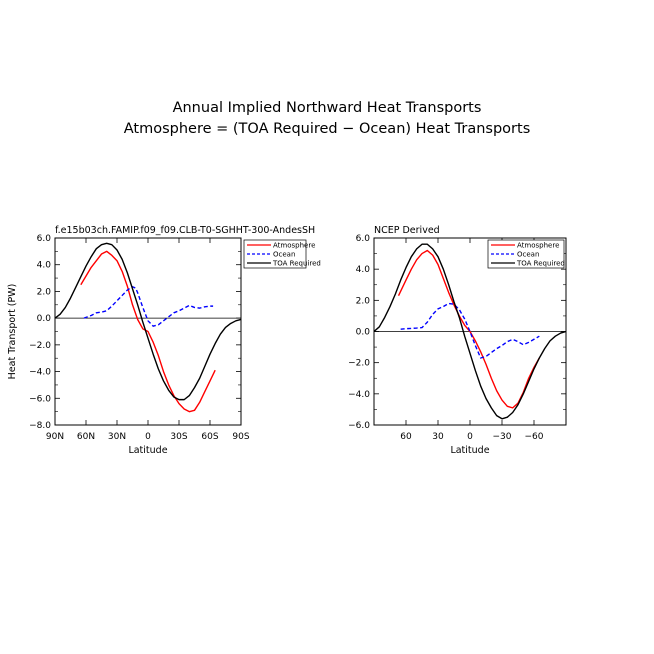  I want to click on x-tick-label: −60, so click(534, 437).